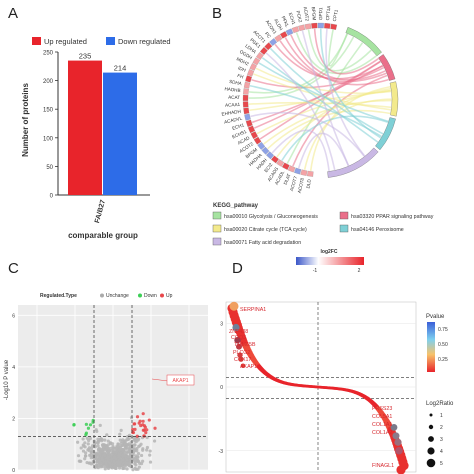  I want to click on pvalue-tick-label: 0.25, so click(443, 360).